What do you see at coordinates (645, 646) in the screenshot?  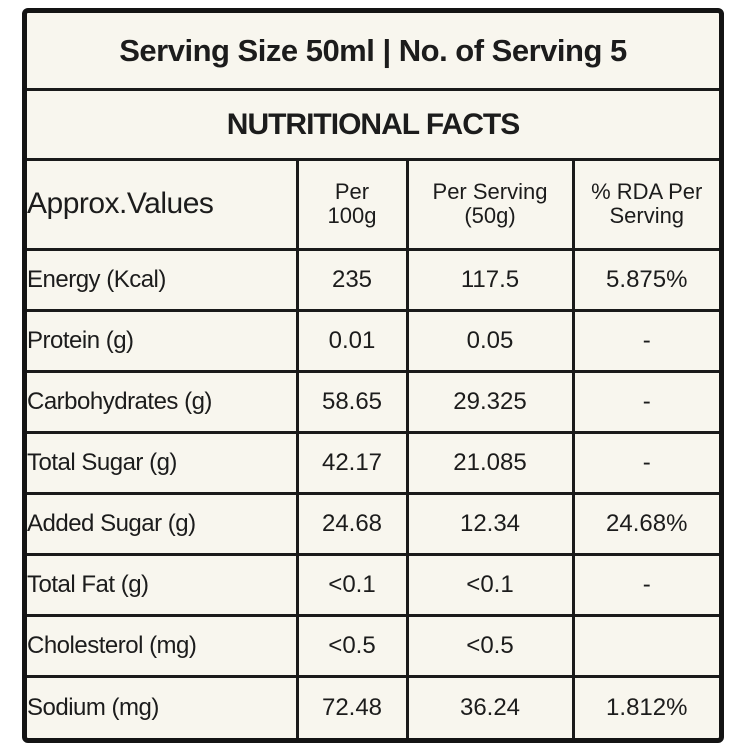 I see `rda-value` at bounding box center [645, 646].